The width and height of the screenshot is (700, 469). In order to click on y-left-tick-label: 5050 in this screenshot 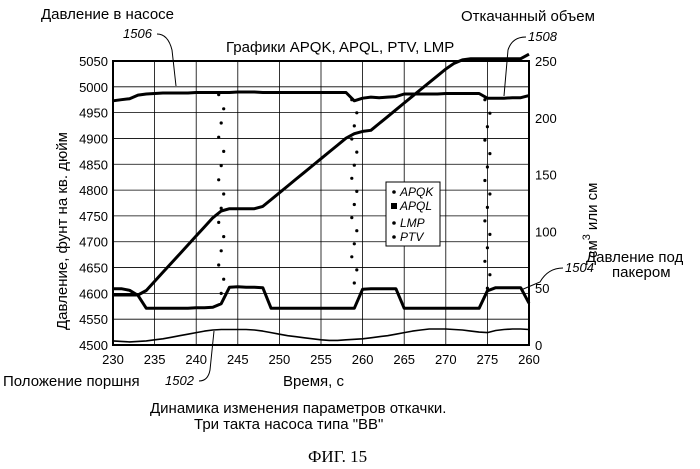, I will do `click(93, 61)`.